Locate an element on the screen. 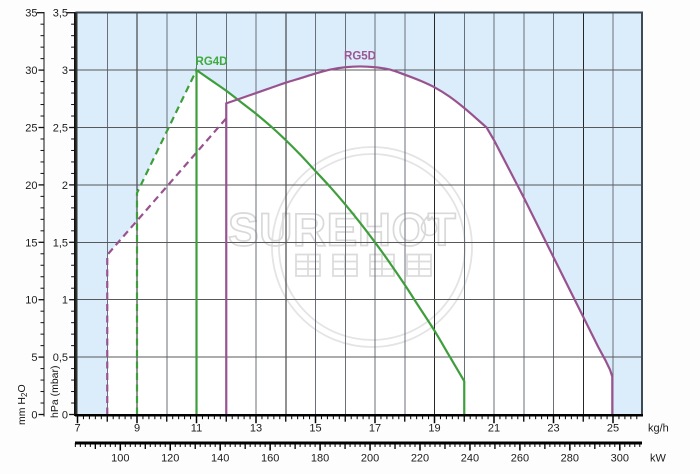 Image resolution: width=700 pixels, height=474 pixels. svg-text: 9 is located at coordinates (137, 429).